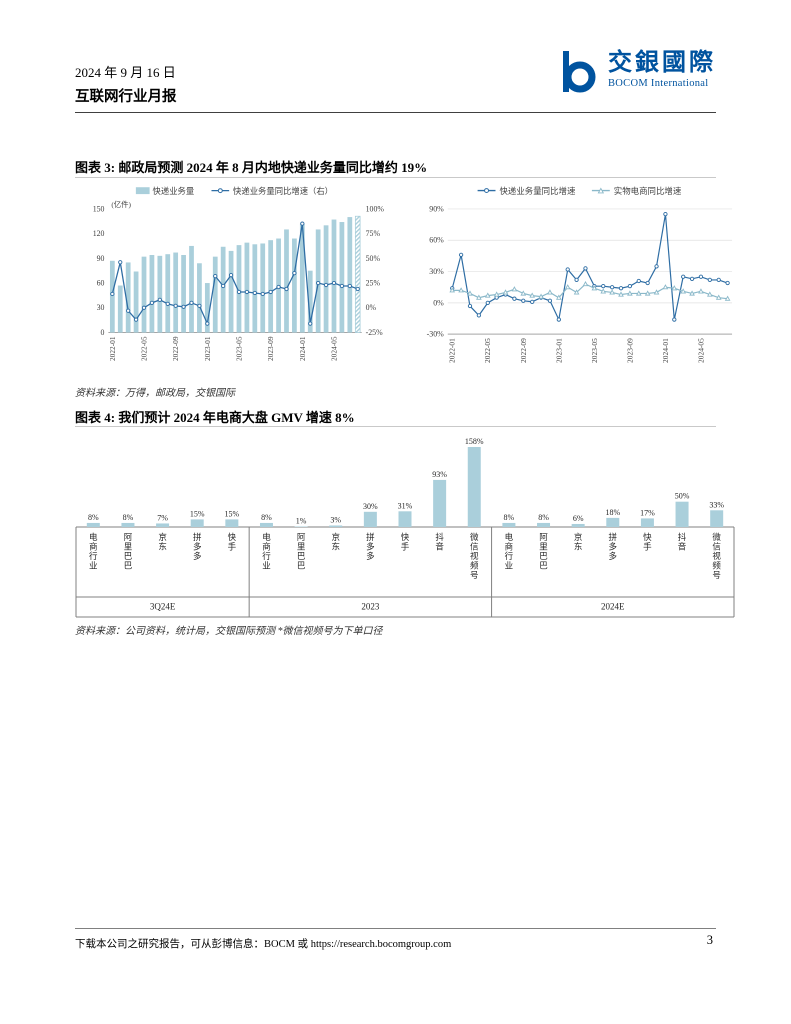 The height and width of the screenshot is (1024, 791). I want to click on svg-text: 信, so click(474, 547).